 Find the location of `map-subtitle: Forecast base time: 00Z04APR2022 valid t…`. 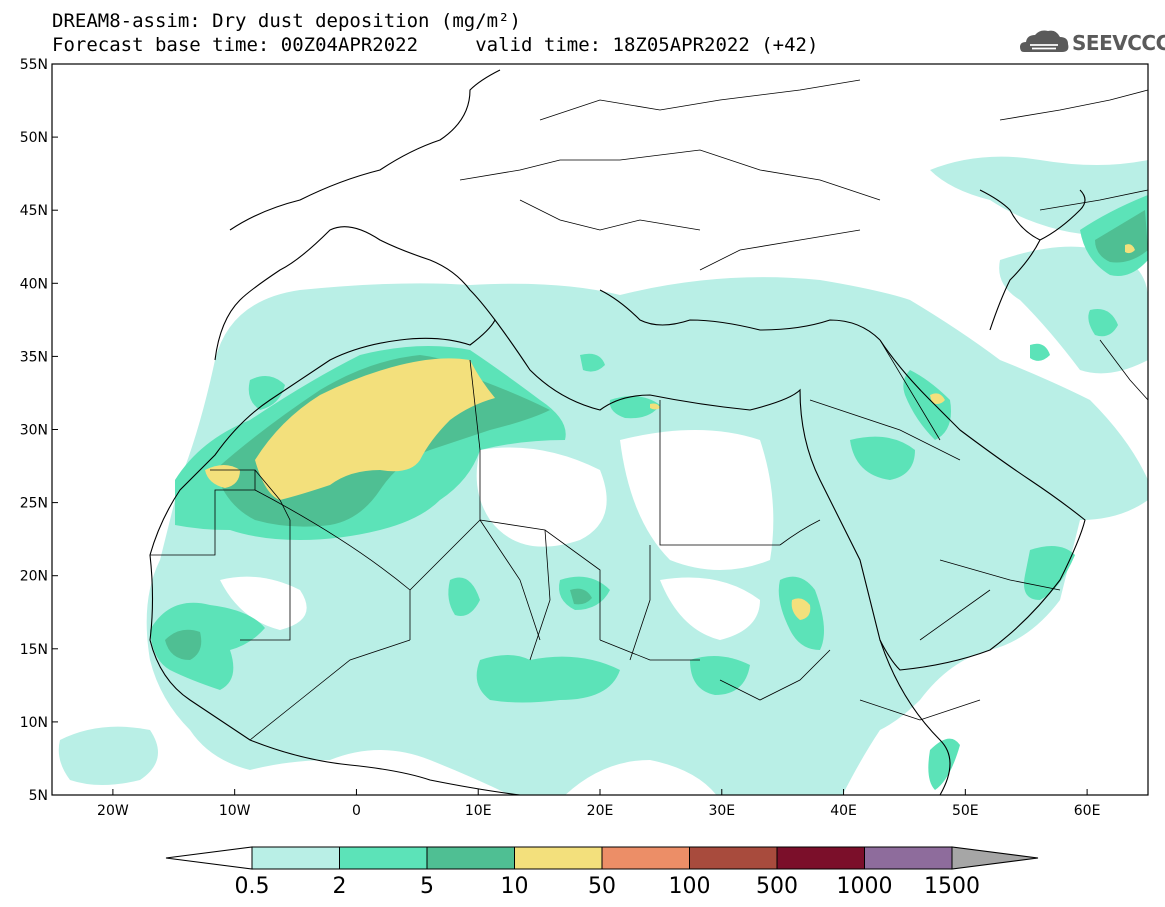

map-subtitle: Forecast base time: 00Z04APR2022 valid t… is located at coordinates (435, 45).